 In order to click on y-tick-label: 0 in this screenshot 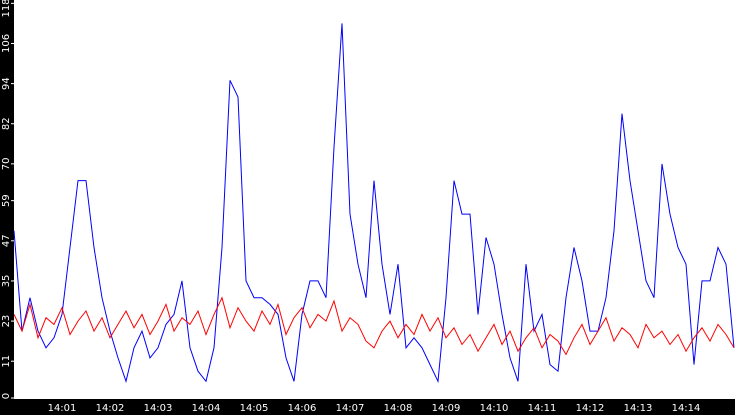, I will do `click(6, 396)`.